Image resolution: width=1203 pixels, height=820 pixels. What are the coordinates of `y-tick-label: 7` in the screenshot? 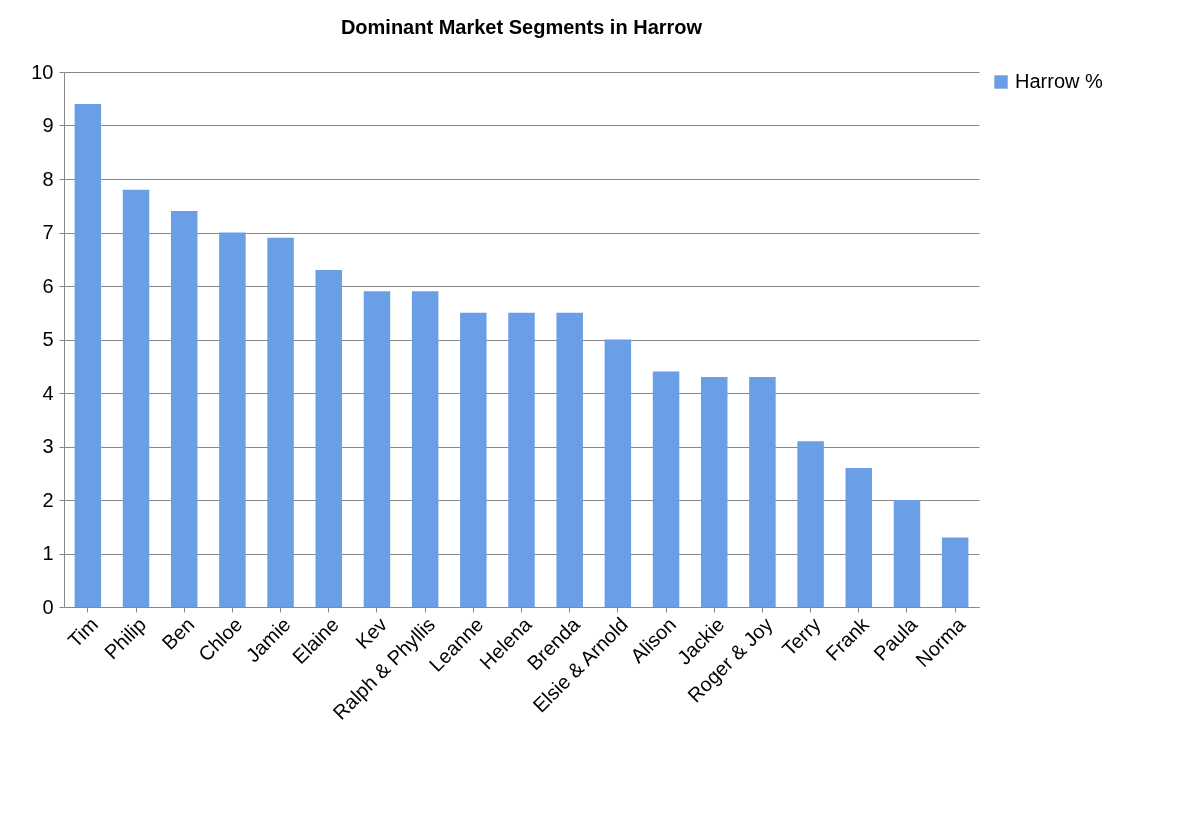 It's located at (48, 232).